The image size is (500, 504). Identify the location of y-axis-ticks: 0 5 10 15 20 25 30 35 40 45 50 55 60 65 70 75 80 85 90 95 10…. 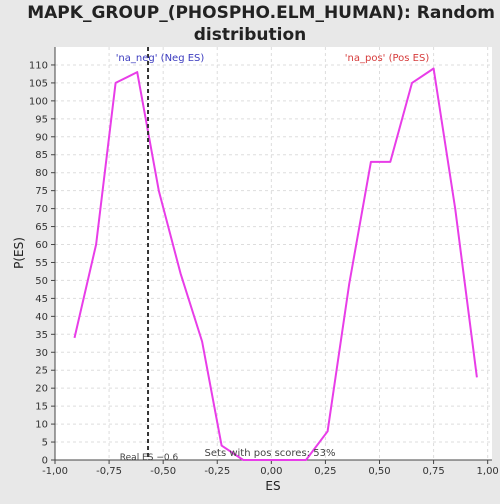
(42, 263).